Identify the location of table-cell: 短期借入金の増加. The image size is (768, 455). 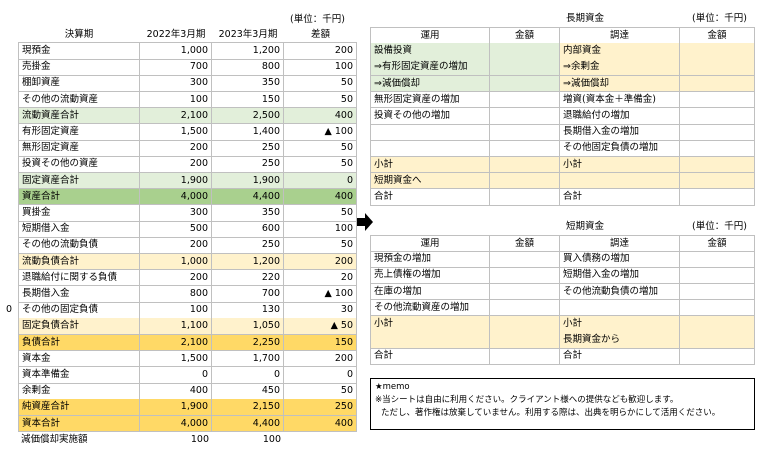
(620, 276).